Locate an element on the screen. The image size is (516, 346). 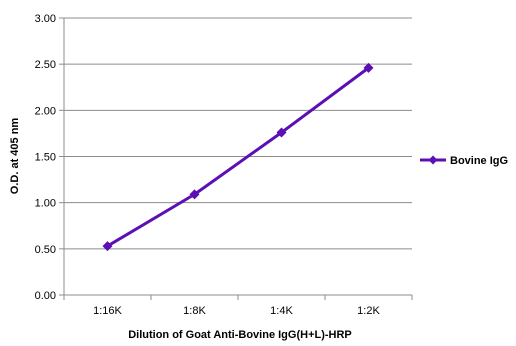
x-tick-label: 1:2K is located at coordinates (368, 311).